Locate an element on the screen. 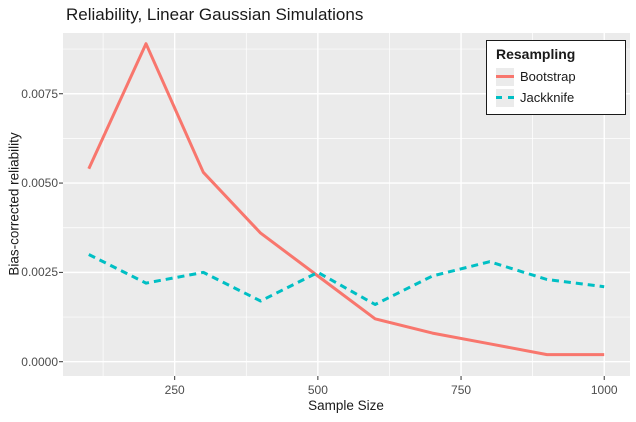  legend-item-jackknife: Jackknife is located at coordinates (556, 97).